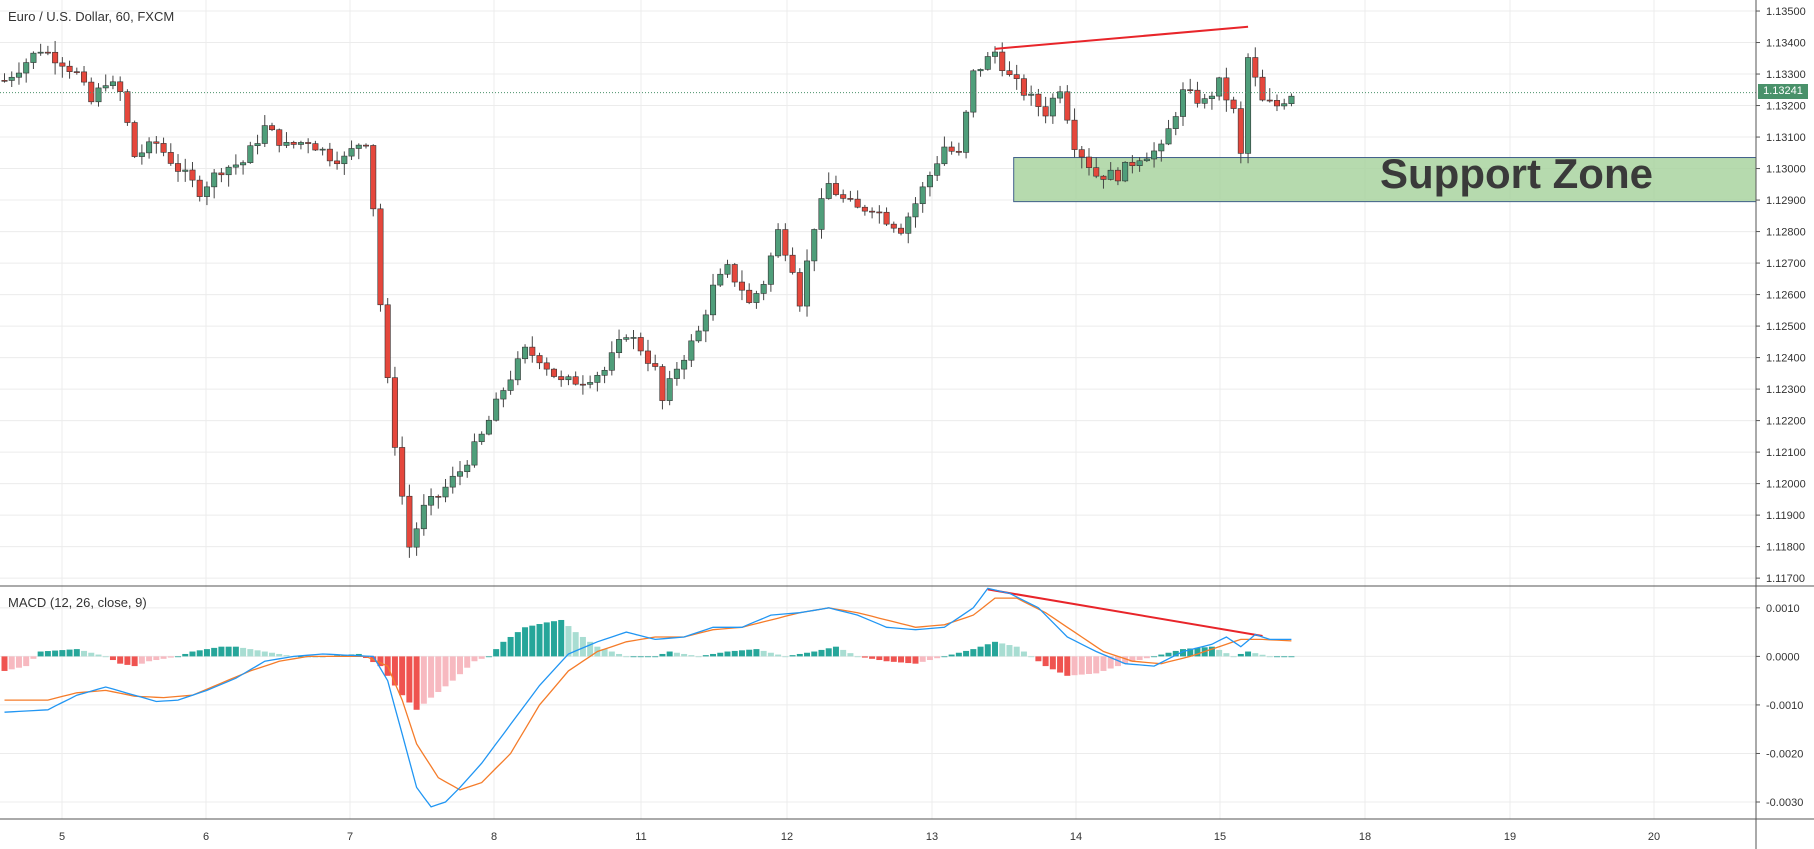 The width and height of the screenshot is (1814, 849). Describe the element at coordinates (62, 837) in the screenshot. I see `time-tick-label: 5` at that location.